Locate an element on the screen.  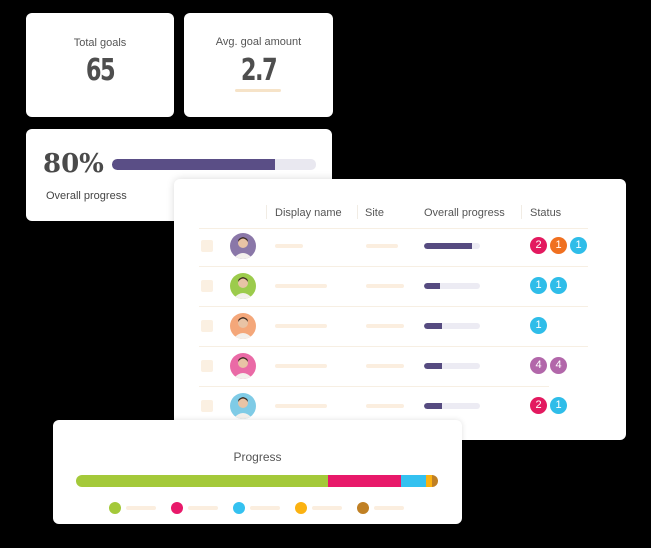
column-header-overall-progress: Overall progress is located at coordinates (464, 213).